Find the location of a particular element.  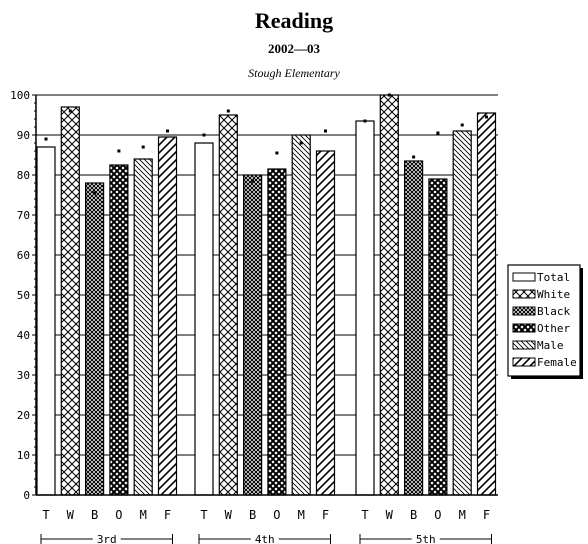

bar-3rd-black is located at coordinates (94, 339).